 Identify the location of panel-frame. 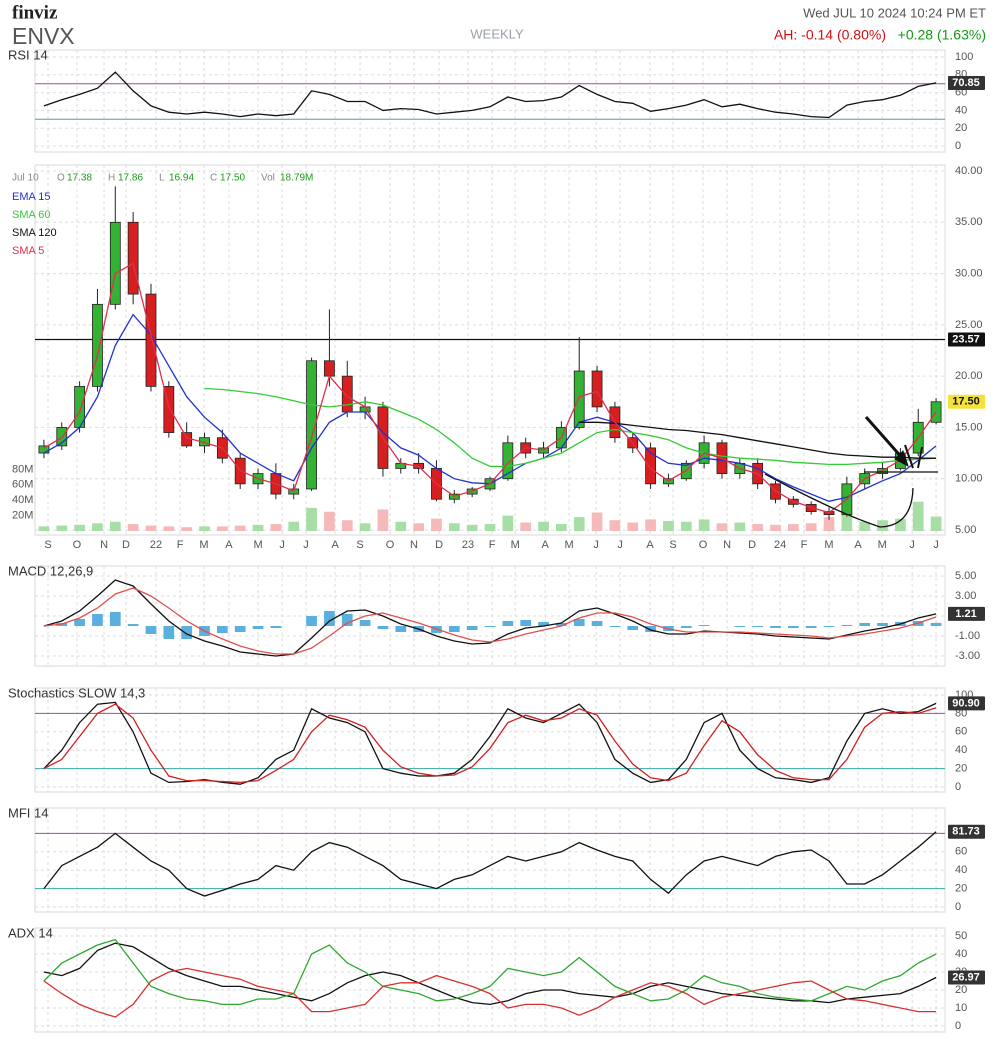
(490, 740).